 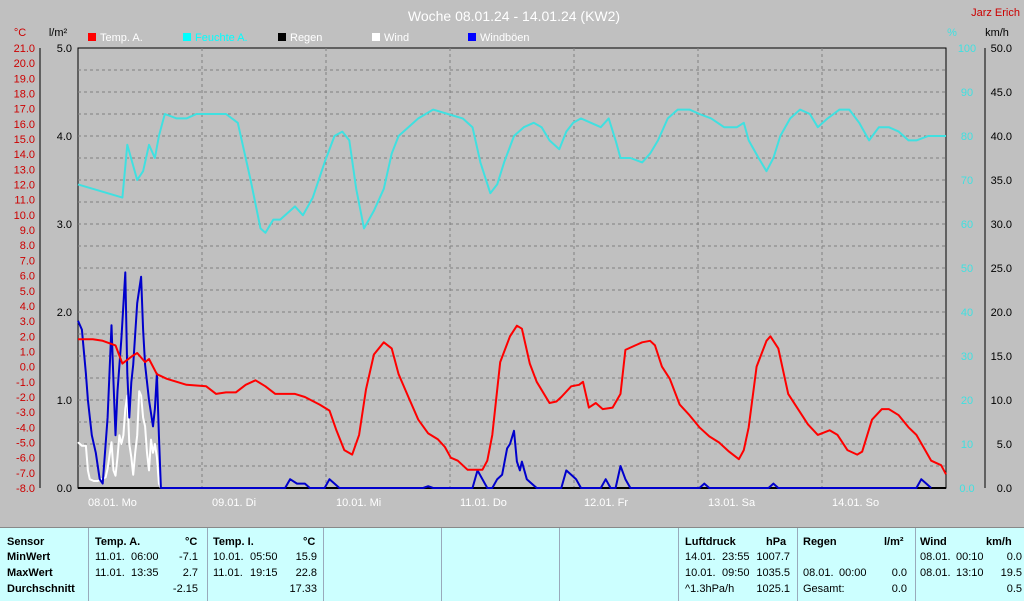 I want to click on temp-tick-label: 8.0, so click(x=27, y=246).